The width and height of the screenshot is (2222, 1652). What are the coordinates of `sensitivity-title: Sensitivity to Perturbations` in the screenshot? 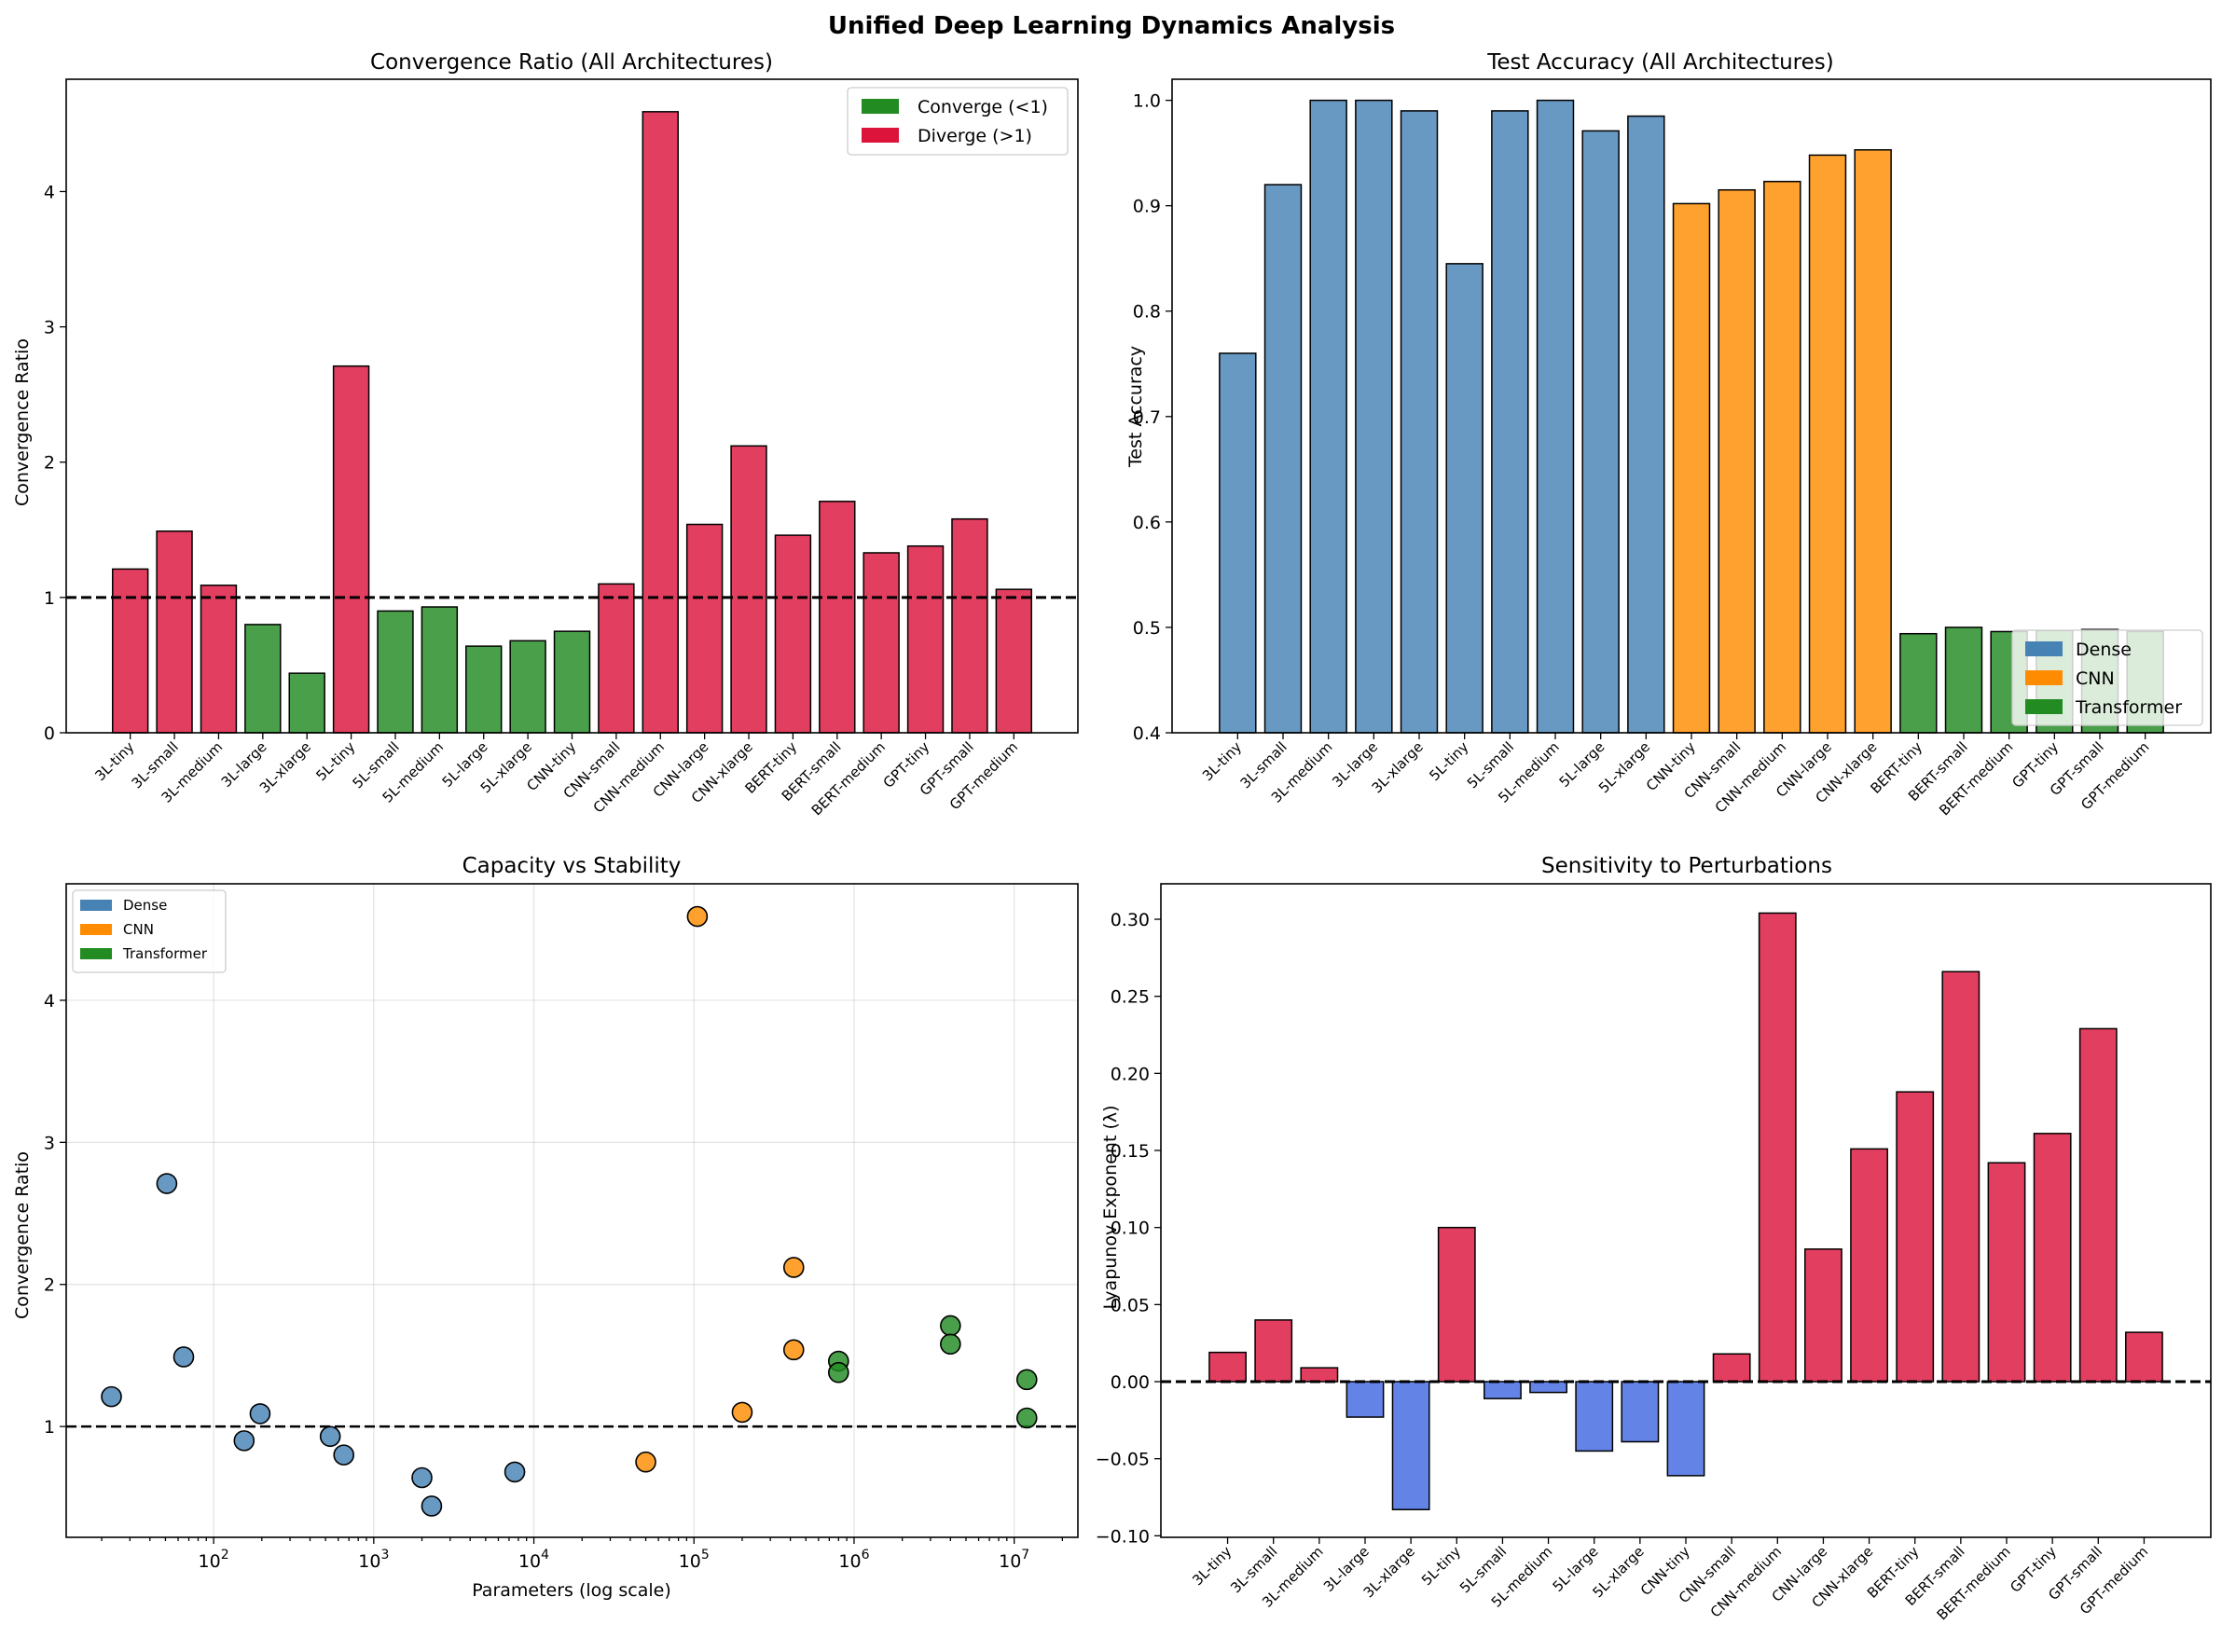 It's located at (1686, 866).